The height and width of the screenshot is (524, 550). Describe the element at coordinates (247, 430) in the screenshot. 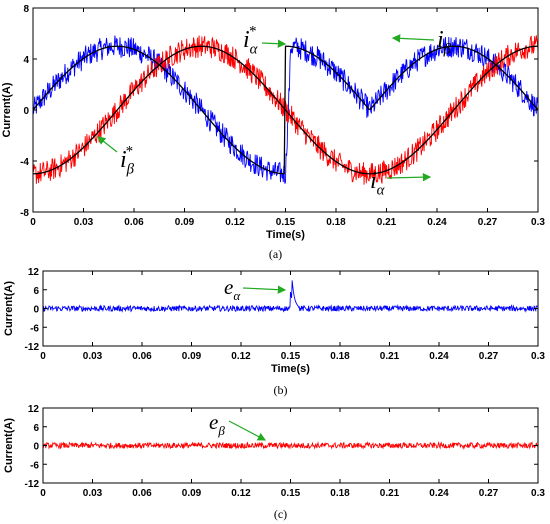

I see `arrow-ebeta` at that location.